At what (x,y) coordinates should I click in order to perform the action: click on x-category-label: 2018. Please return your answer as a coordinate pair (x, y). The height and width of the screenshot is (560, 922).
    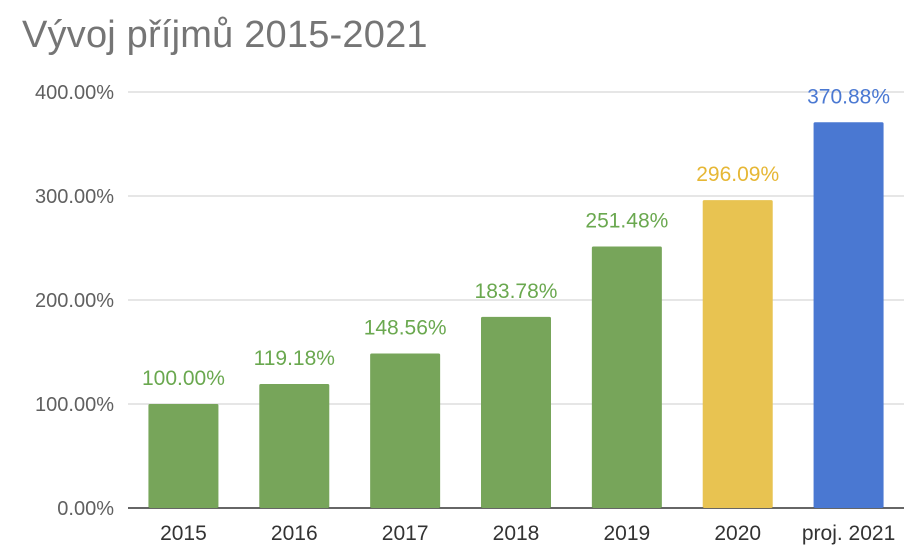
    Looking at the image, I should click on (516, 533).